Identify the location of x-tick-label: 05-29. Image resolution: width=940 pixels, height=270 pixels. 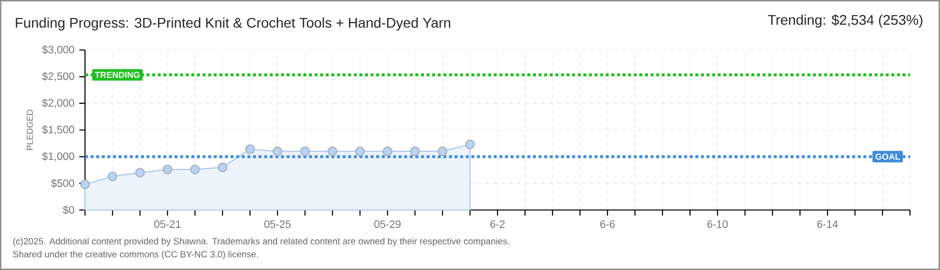
(387, 224).